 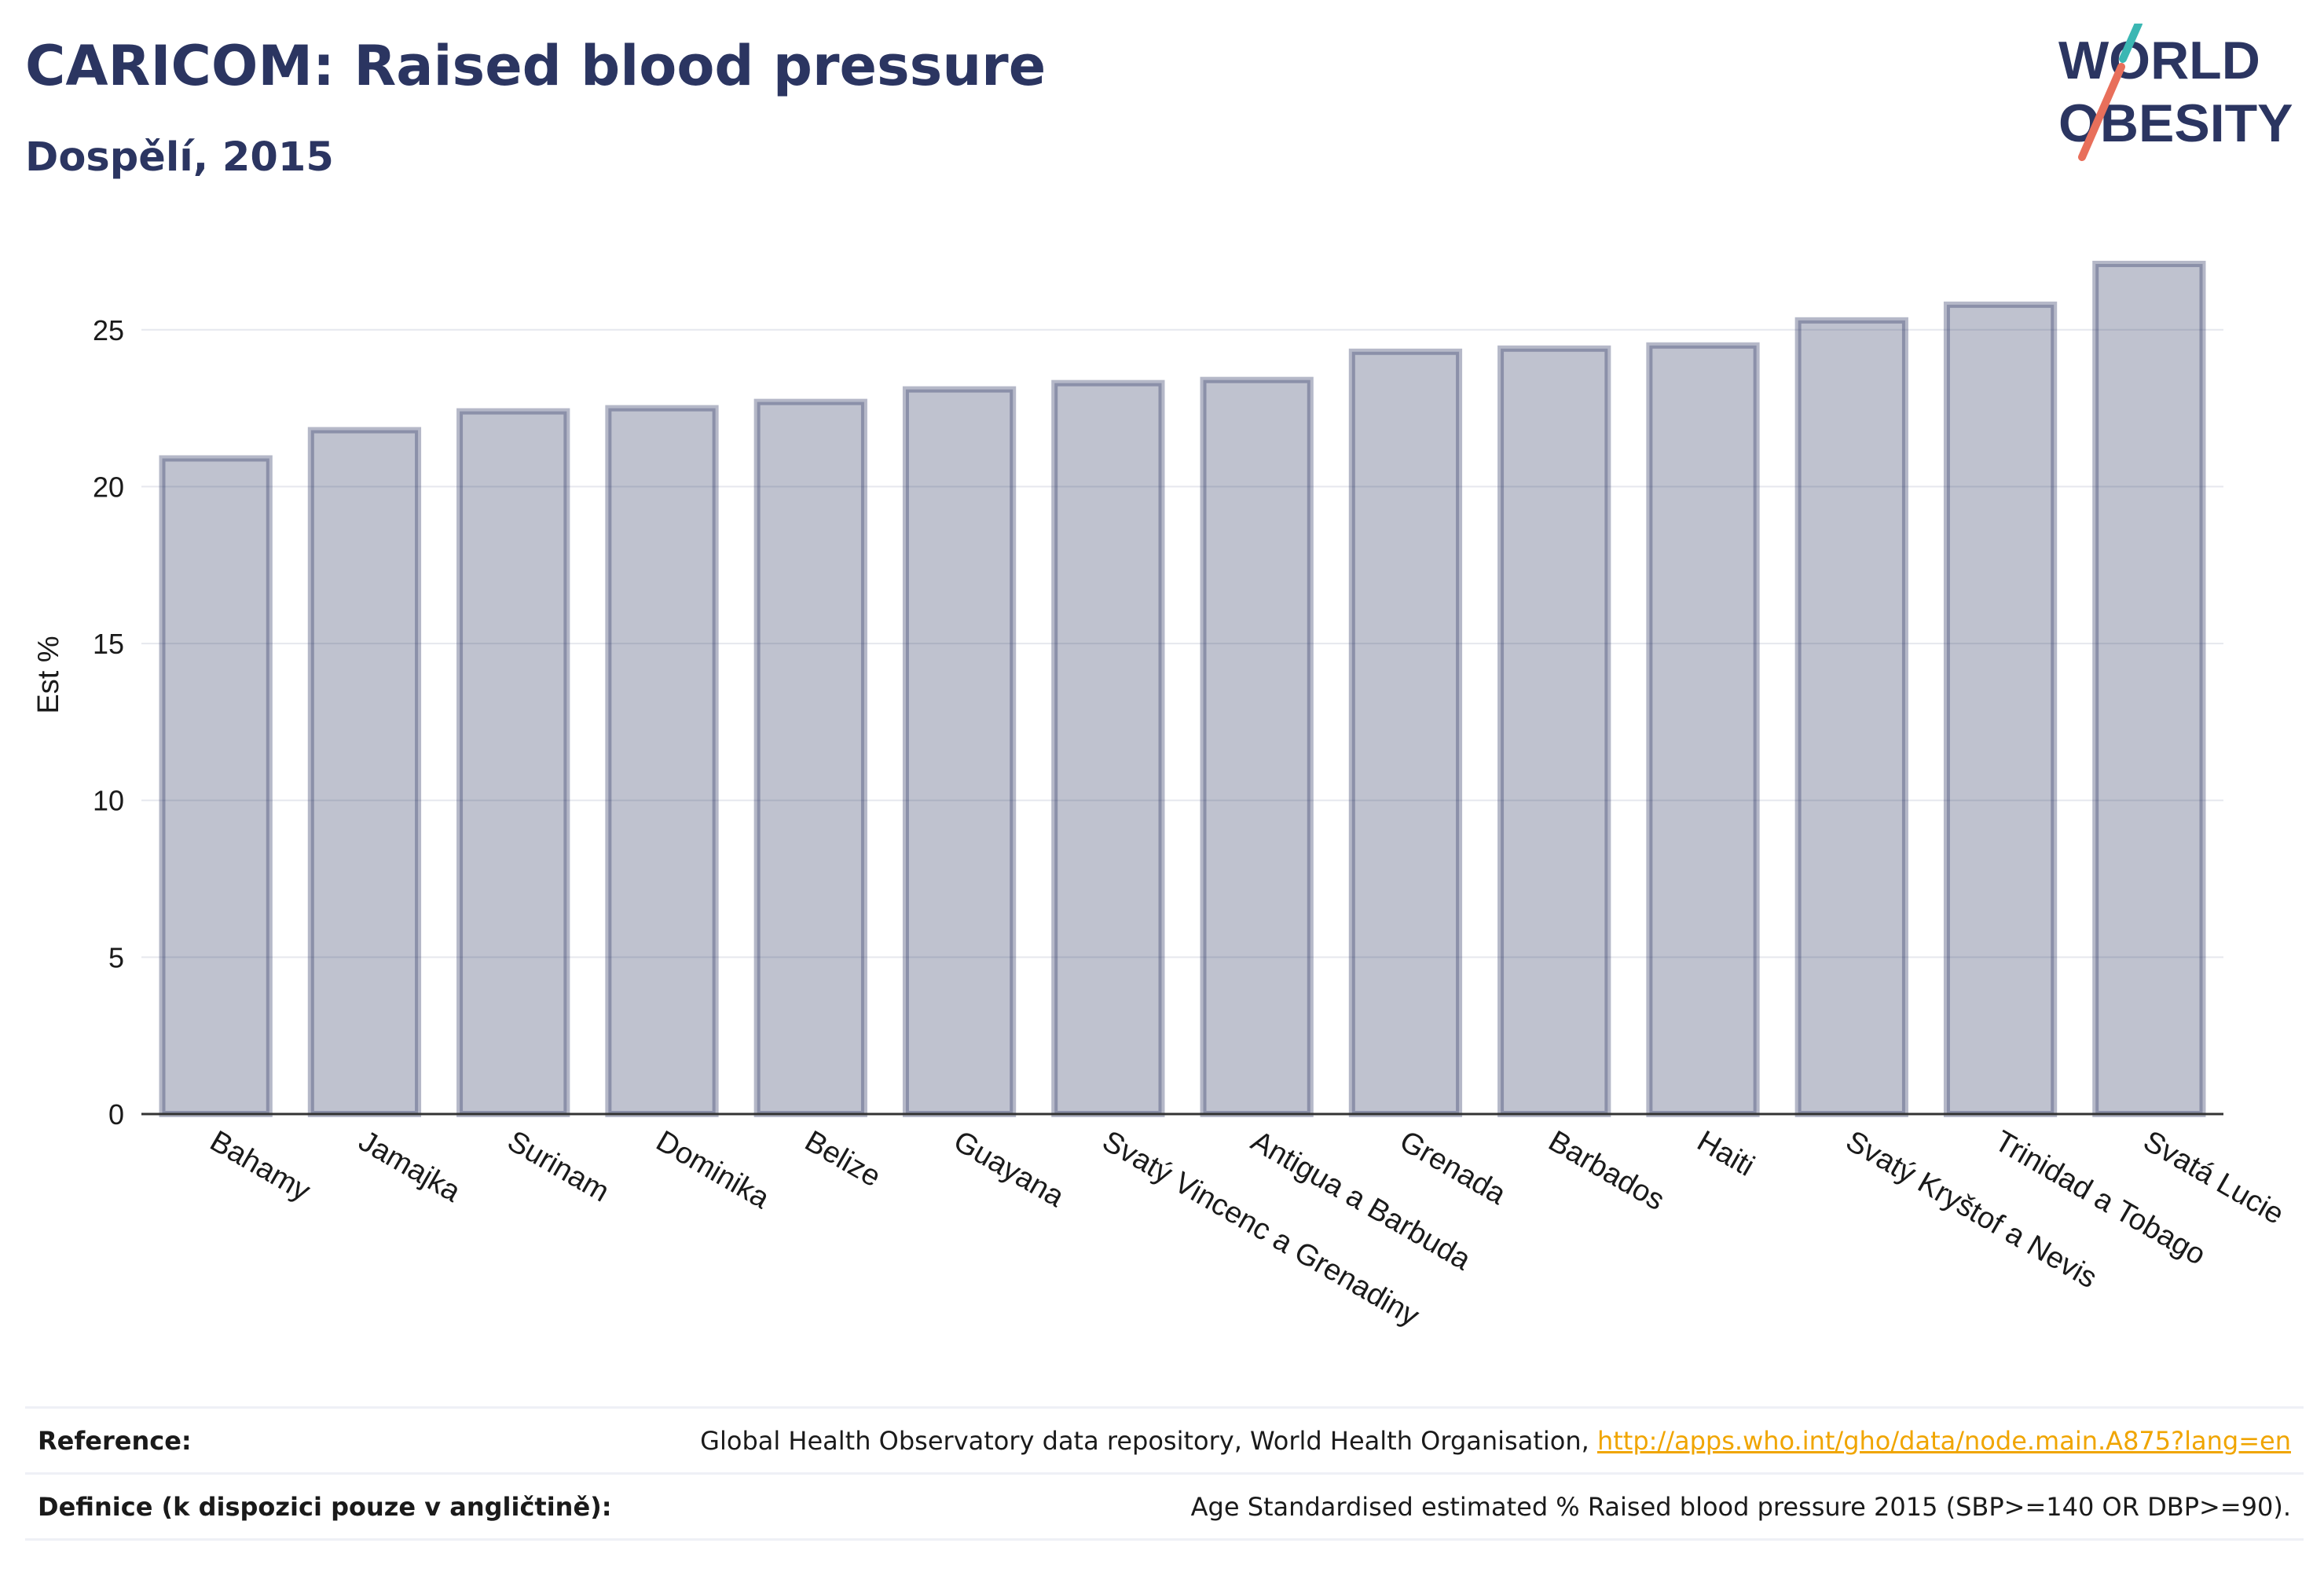 What do you see at coordinates (48, 674) in the screenshot?
I see `y-axis-label: Est %` at bounding box center [48, 674].